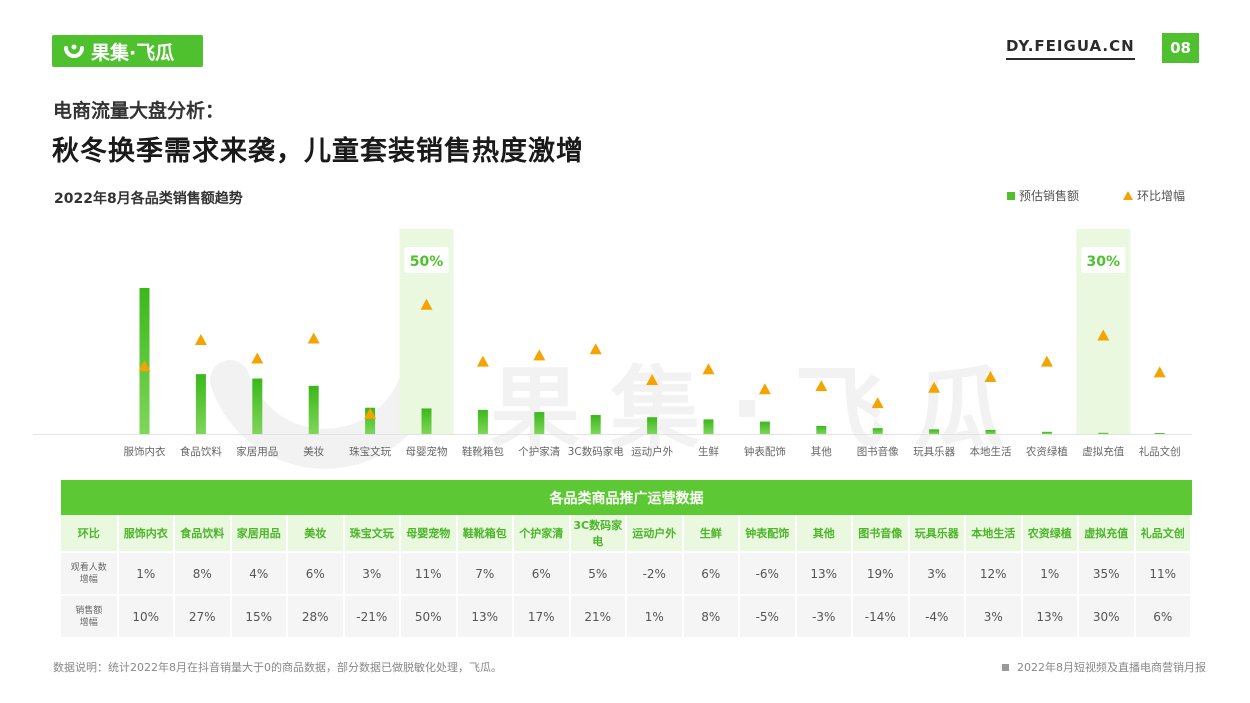 The width and height of the screenshot is (1250, 703). Describe the element at coordinates (1180, 48) in the screenshot. I see `page-number: 08` at that location.